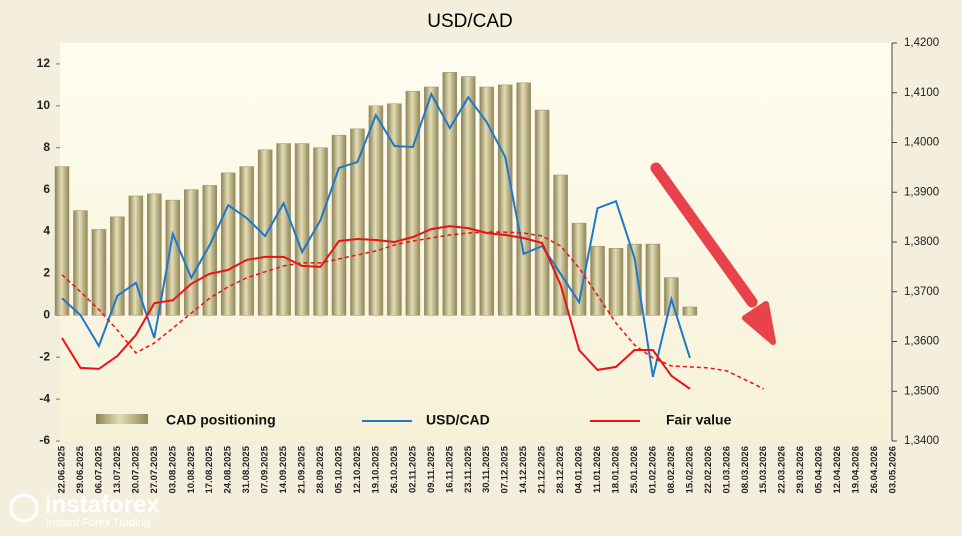  I want to click on y2-tick-label: 1,4000, so click(921, 143).